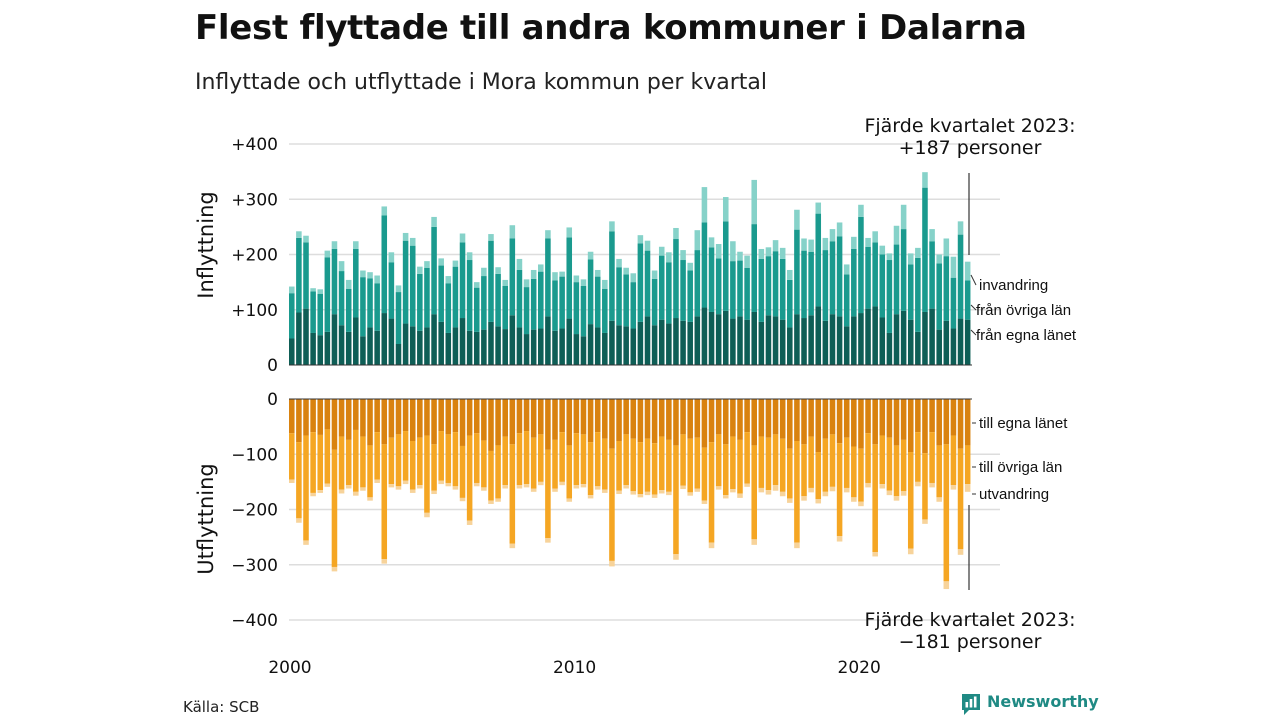 The height and width of the screenshot is (720, 1280). Describe the element at coordinates (970, 642) in the screenshot. I see `annotation-bottom-line2: −181 personer` at that location.